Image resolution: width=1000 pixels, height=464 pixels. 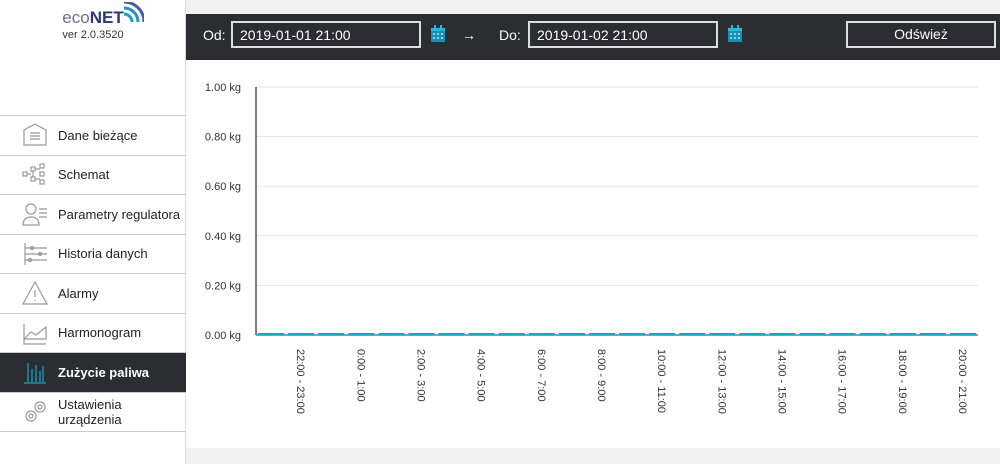 I want to click on arrow: →, so click(x=469, y=35).